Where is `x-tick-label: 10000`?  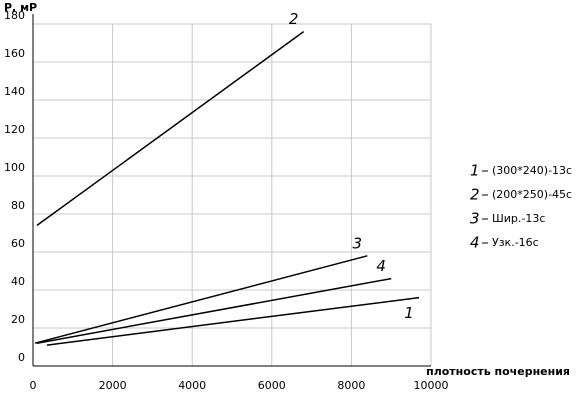 x-tick-label: 10000 is located at coordinates (431, 385).